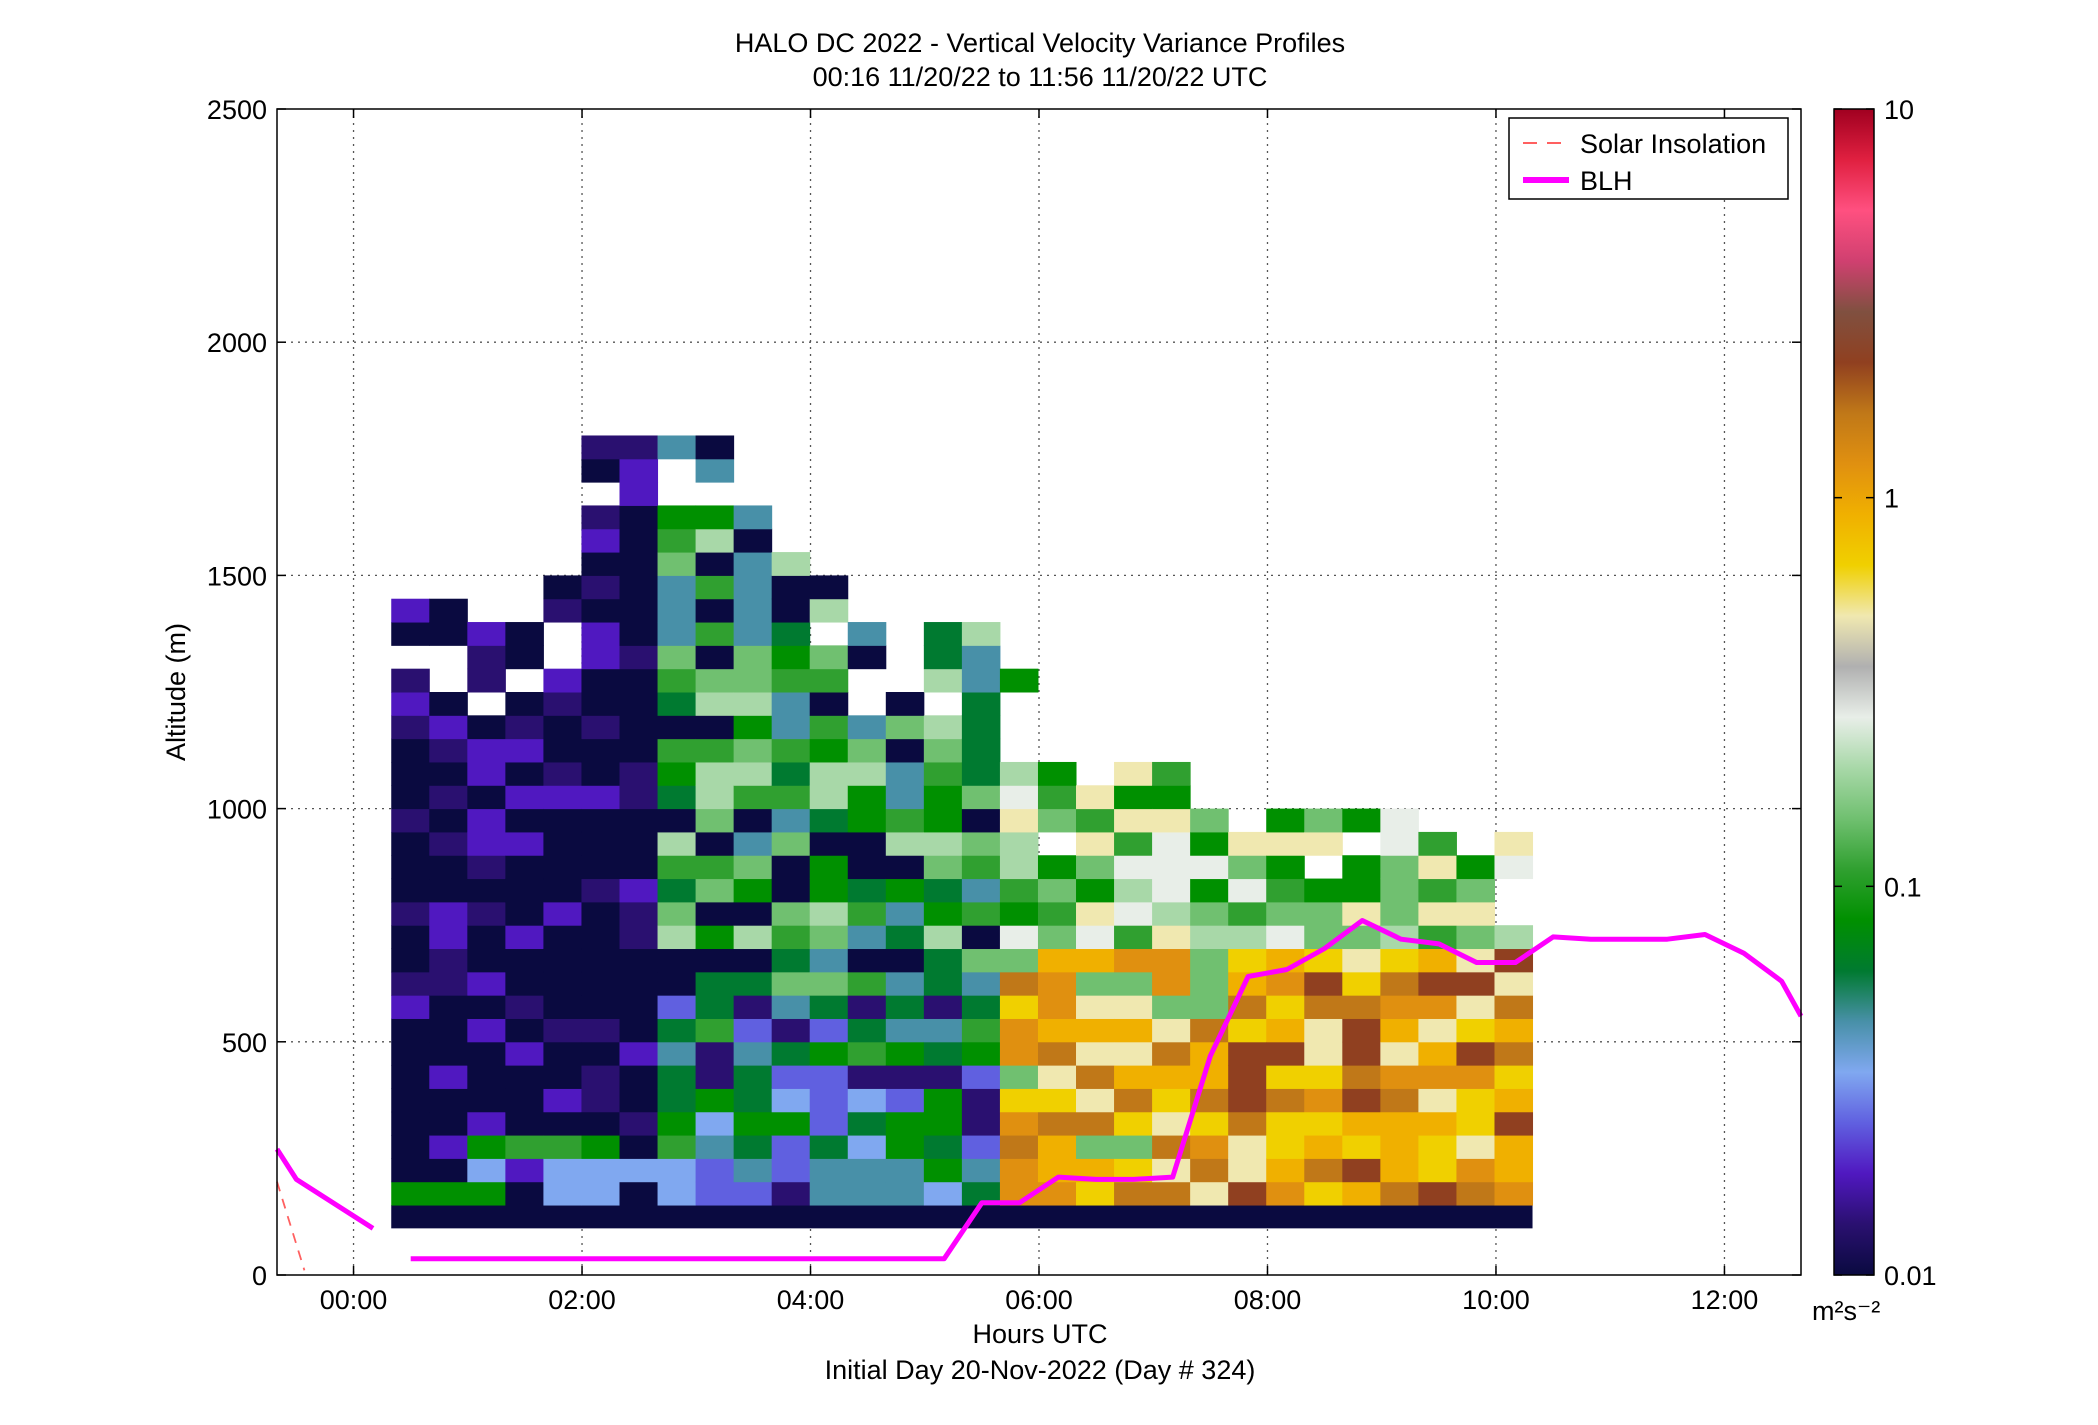 This screenshot has width=2098, height=1425. I want to click on x-tick-label: 02:00, so click(582, 1300).